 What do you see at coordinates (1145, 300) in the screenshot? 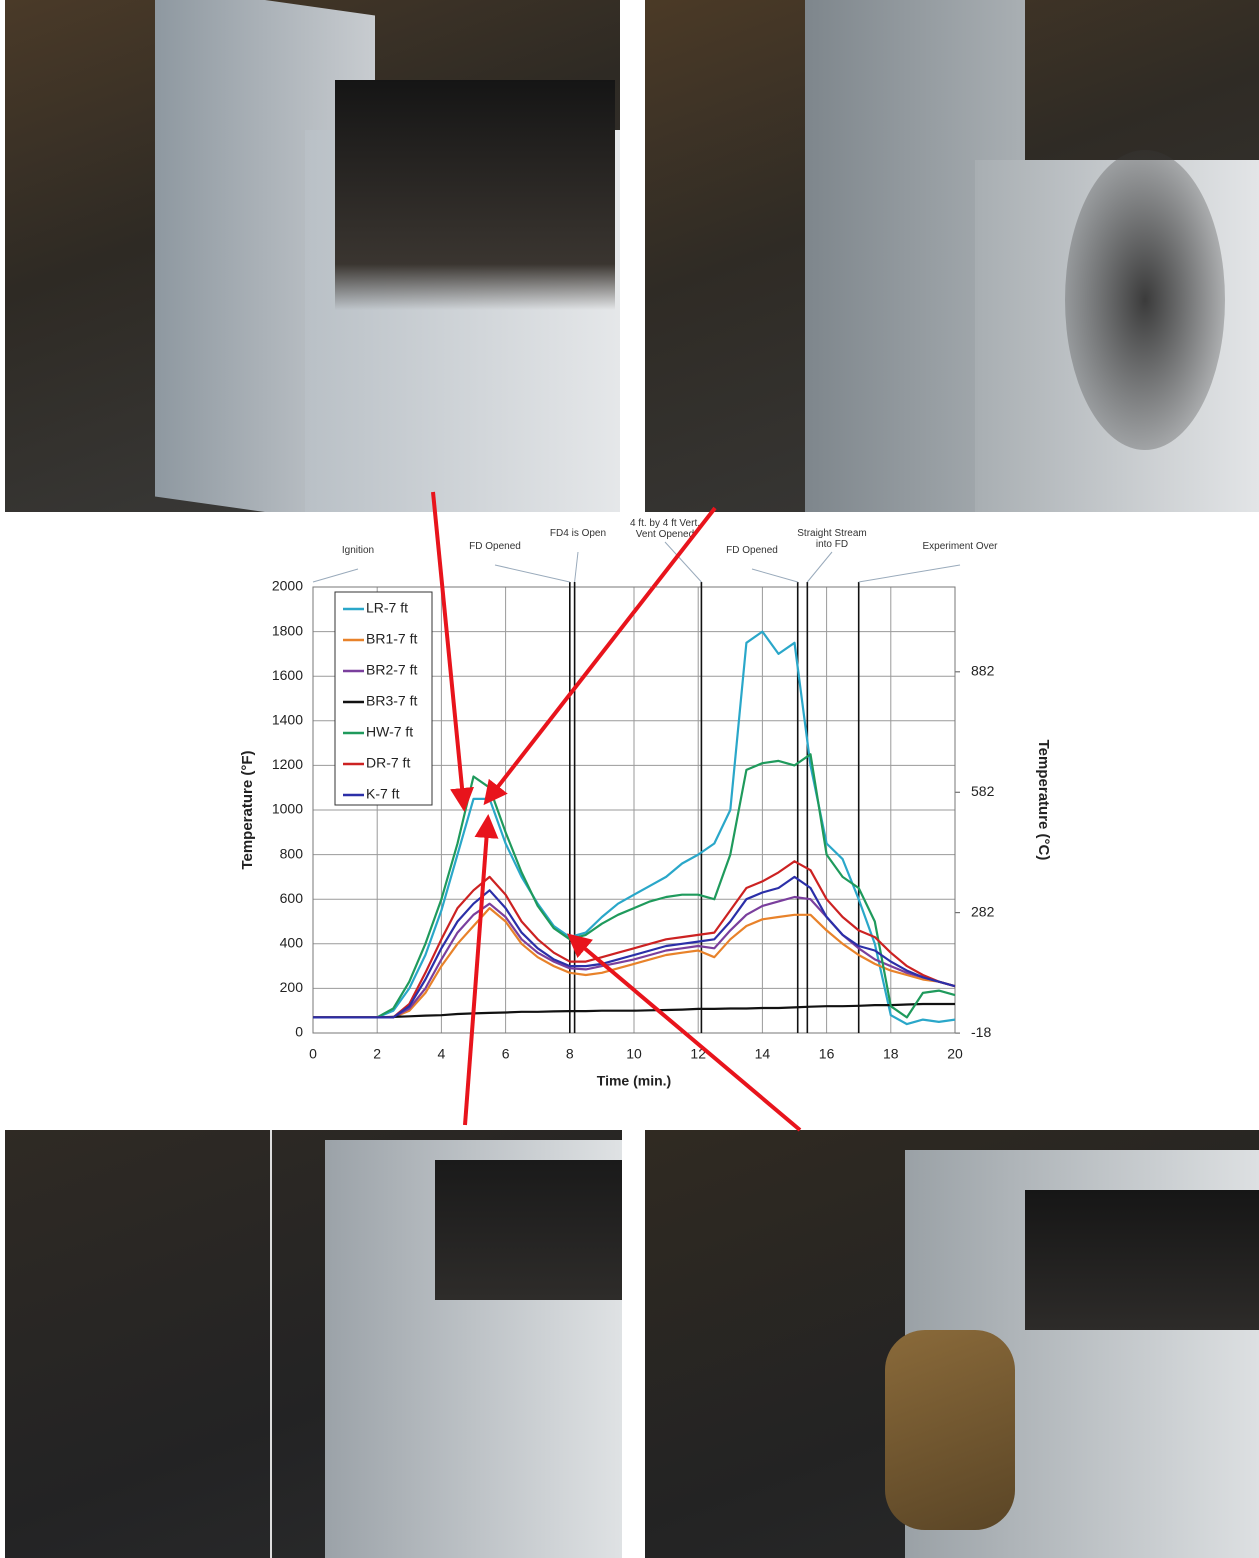
I see `smoke` at bounding box center [1145, 300].